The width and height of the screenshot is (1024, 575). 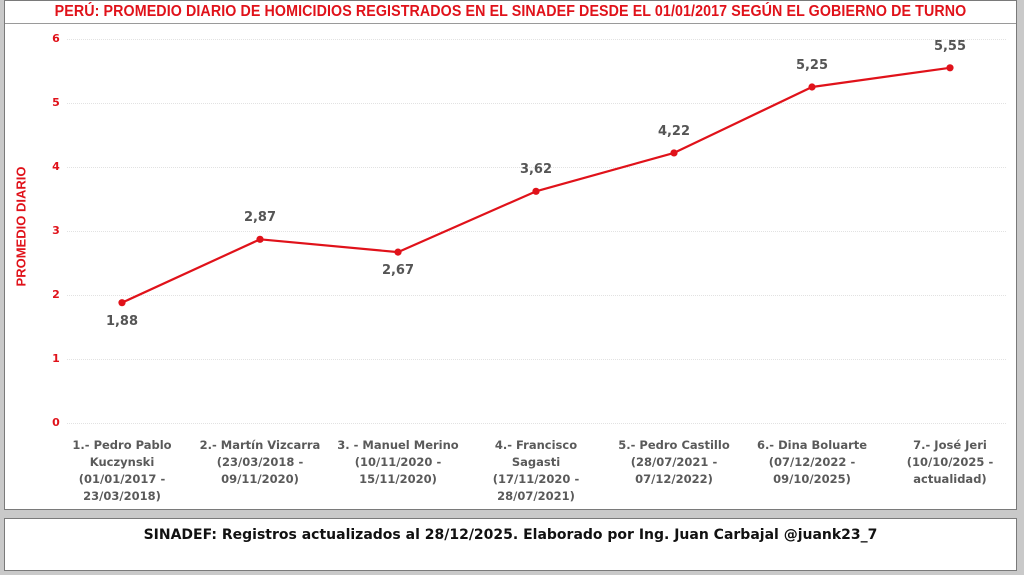 I want to click on data-label: 2,87, so click(x=260, y=218).